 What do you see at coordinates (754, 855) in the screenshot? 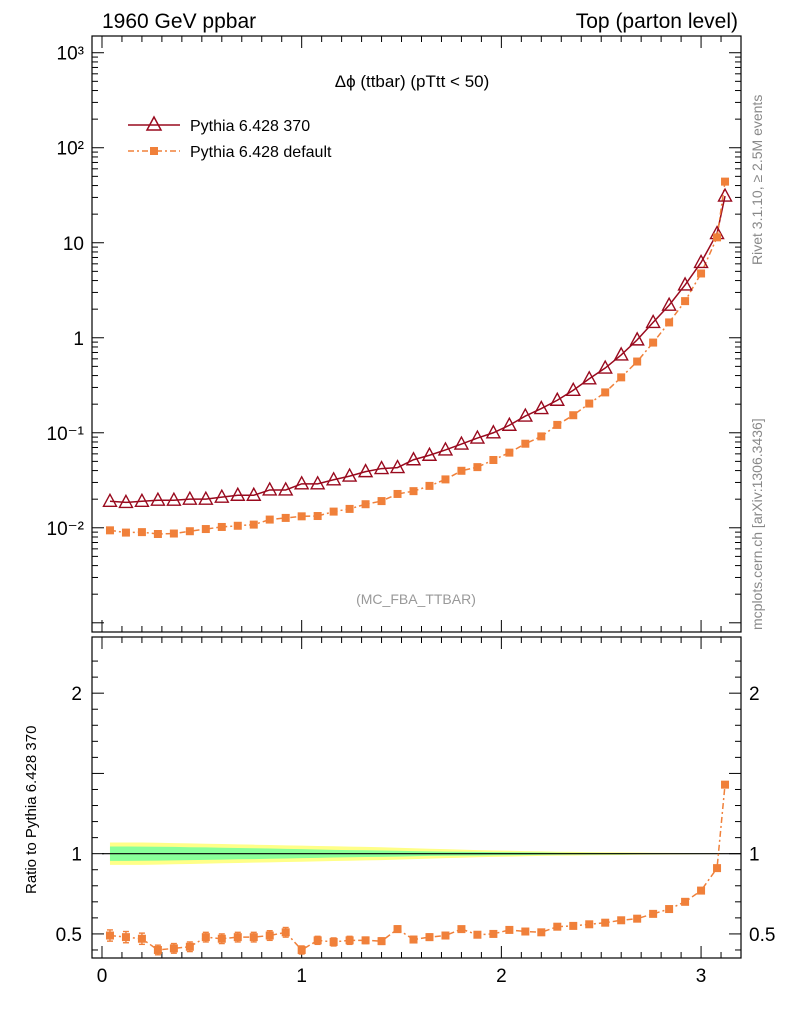
I see `ratio-y-tick-label-right: 1` at bounding box center [754, 855].